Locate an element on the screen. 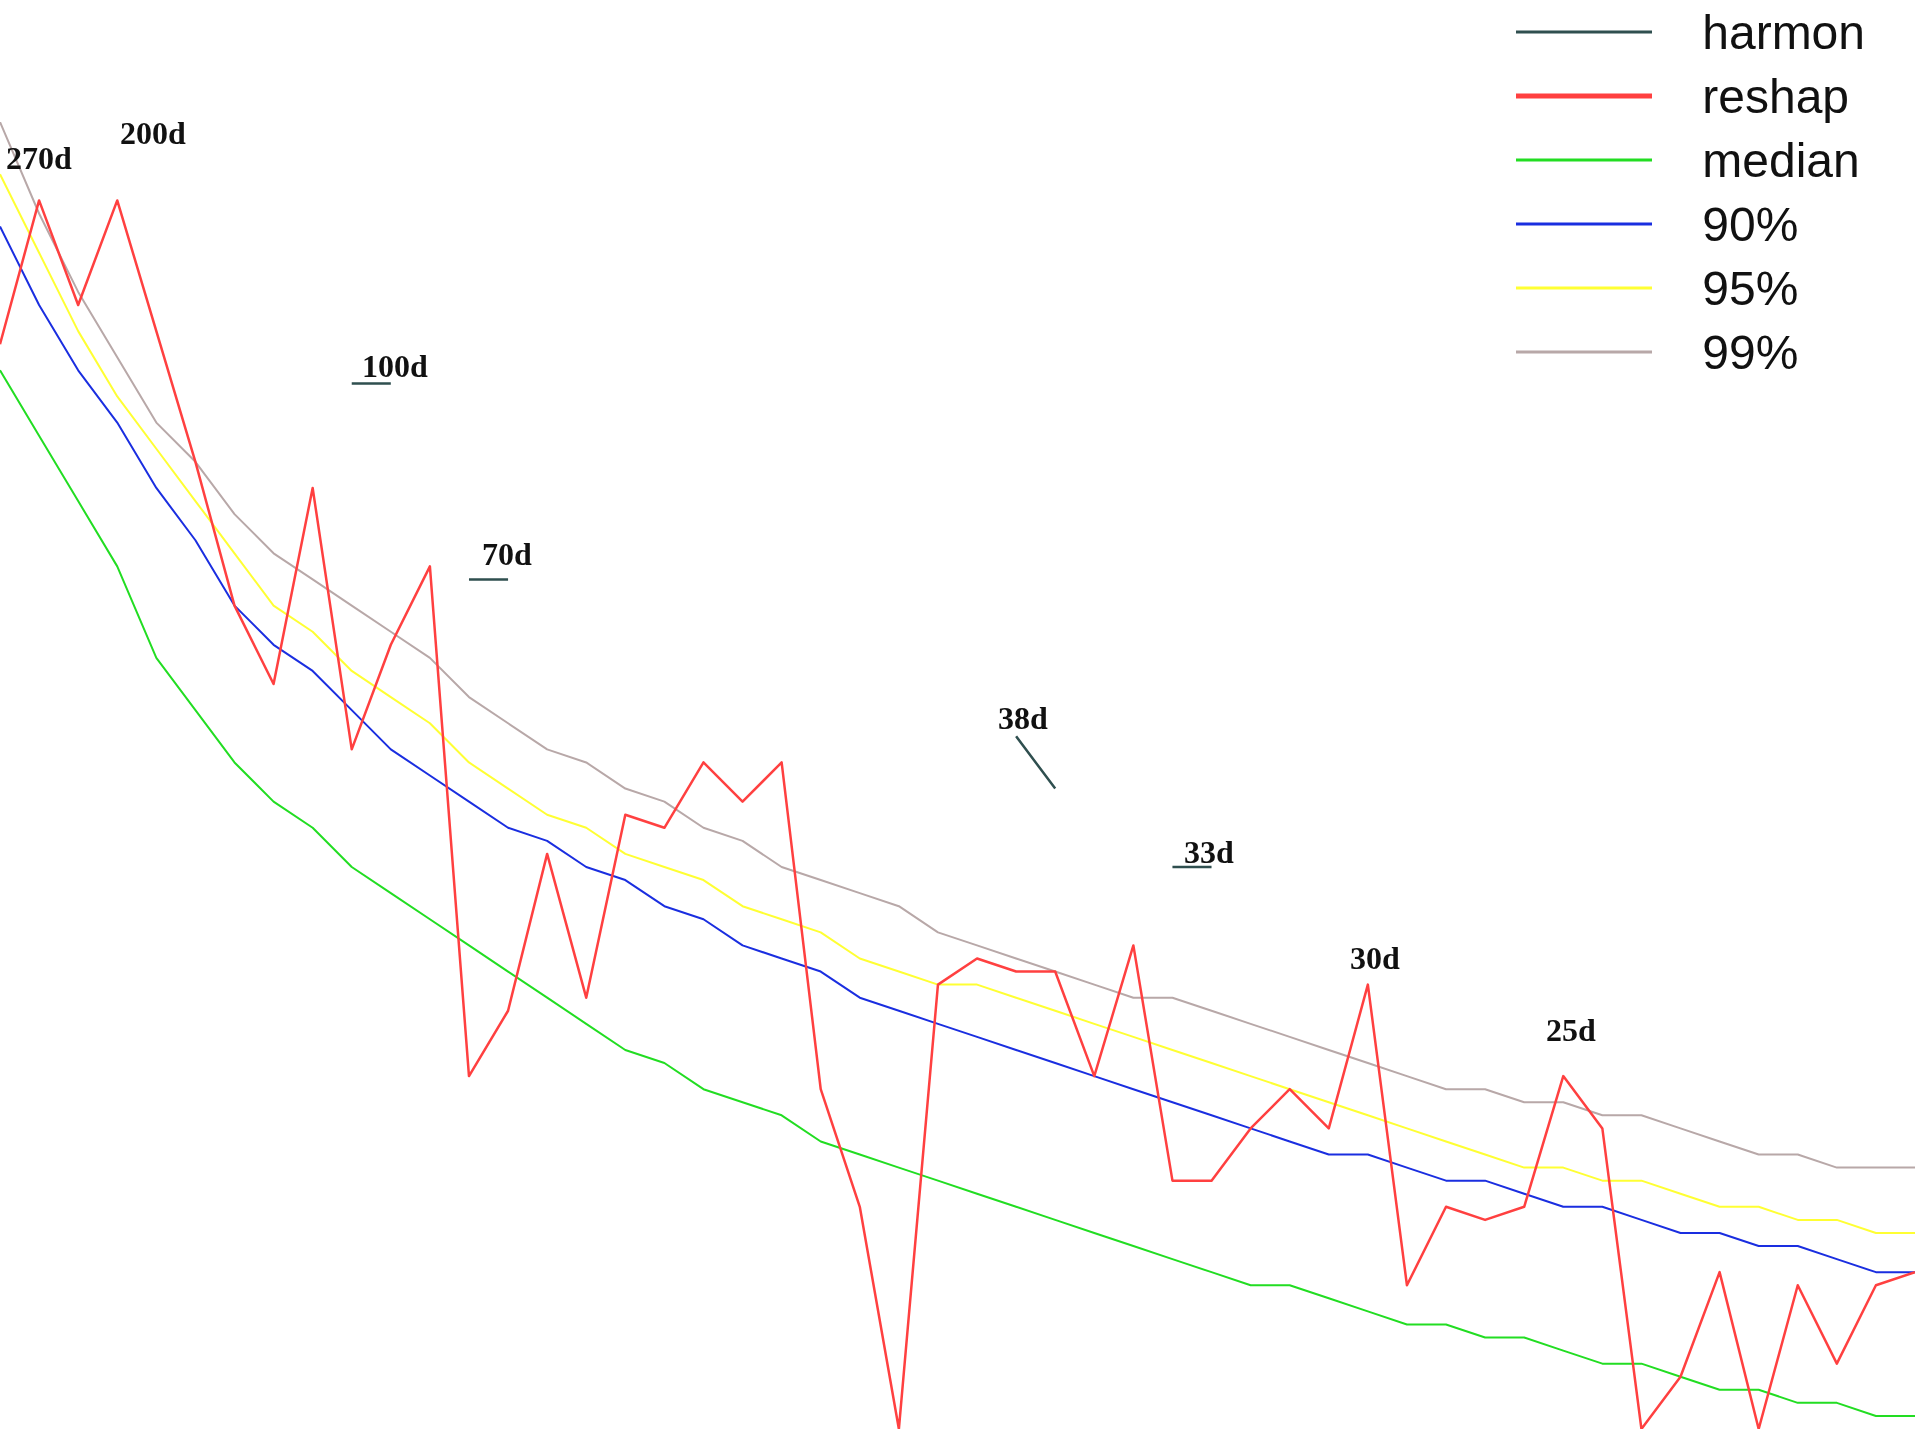 This screenshot has width=1915, height=1432. annotation: 270d is located at coordinates (39, 158).